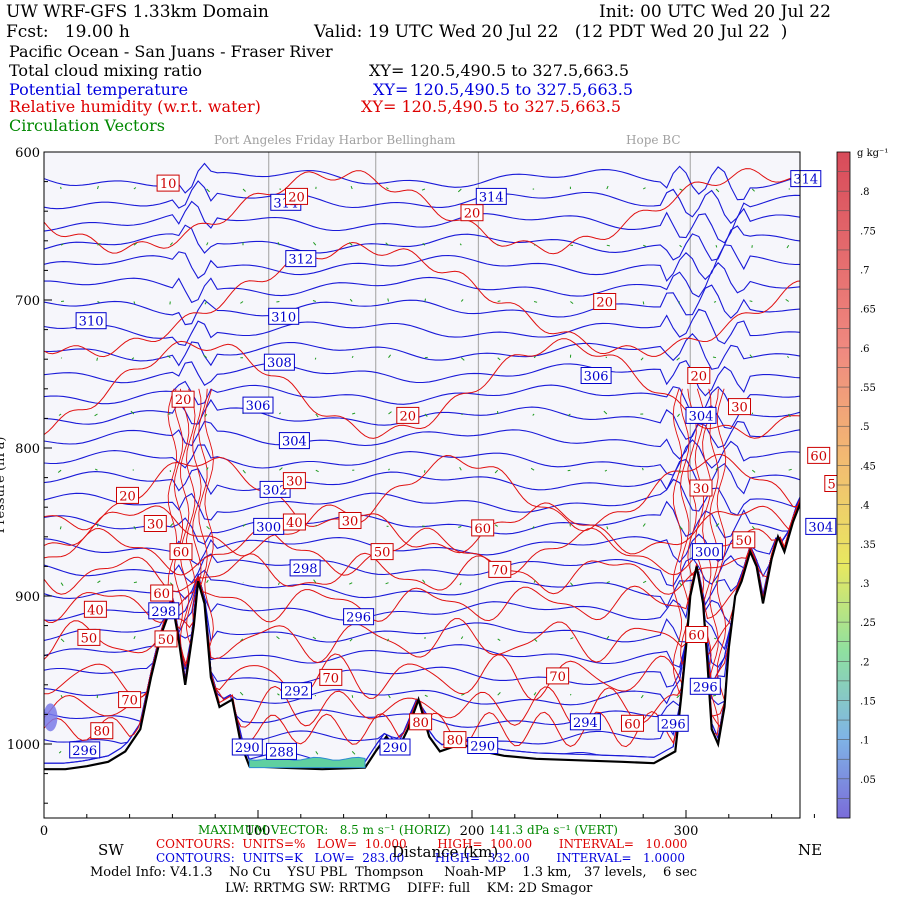 This screenshot has width=900, height=900. Describe the element at coordinates (821, 526) in the screenshot. I see `theta-label: 304` at that location.